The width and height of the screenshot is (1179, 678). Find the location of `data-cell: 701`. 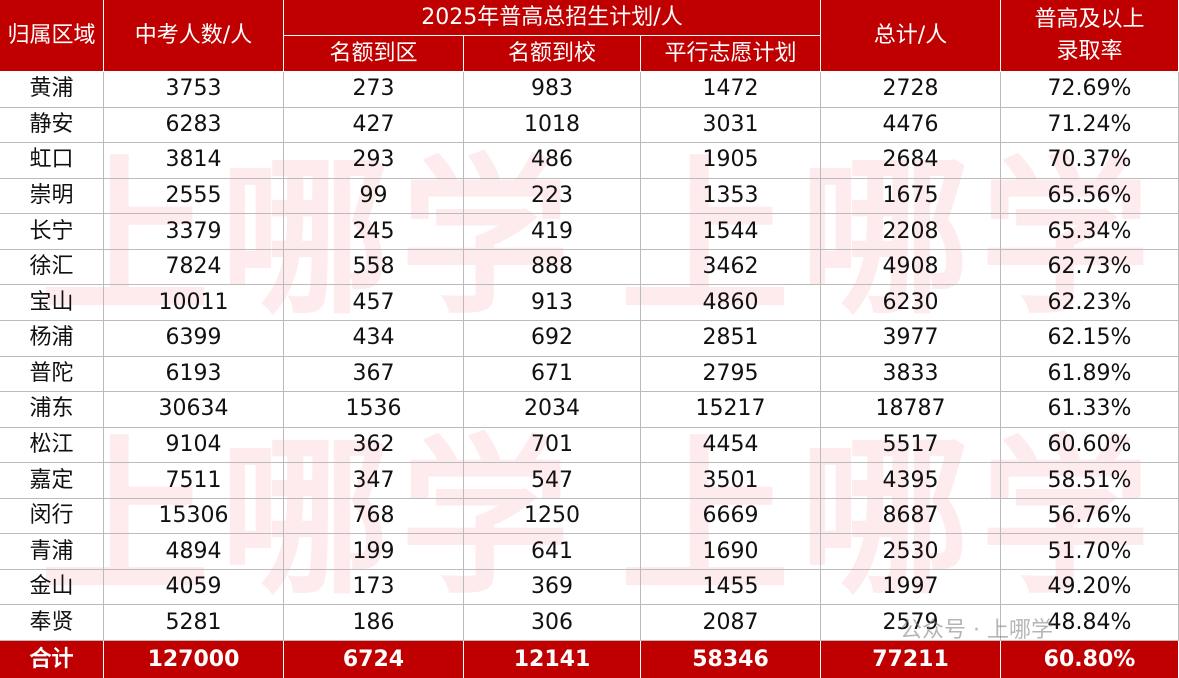

data-cell: 701 is located at coordinates (552, 445).